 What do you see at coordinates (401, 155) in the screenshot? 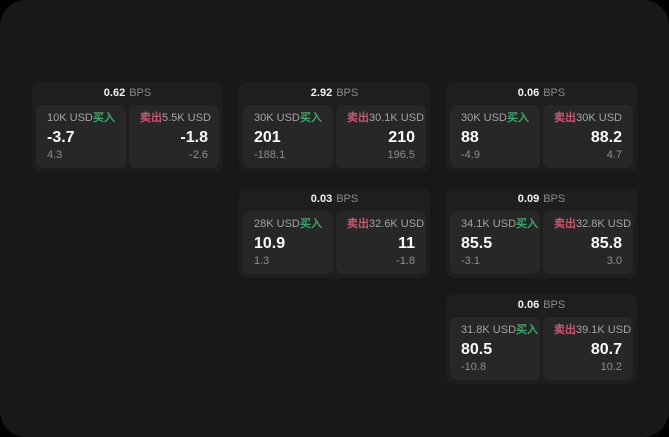
I see `sell-change: 196.5` at bounding box center [401, 155].